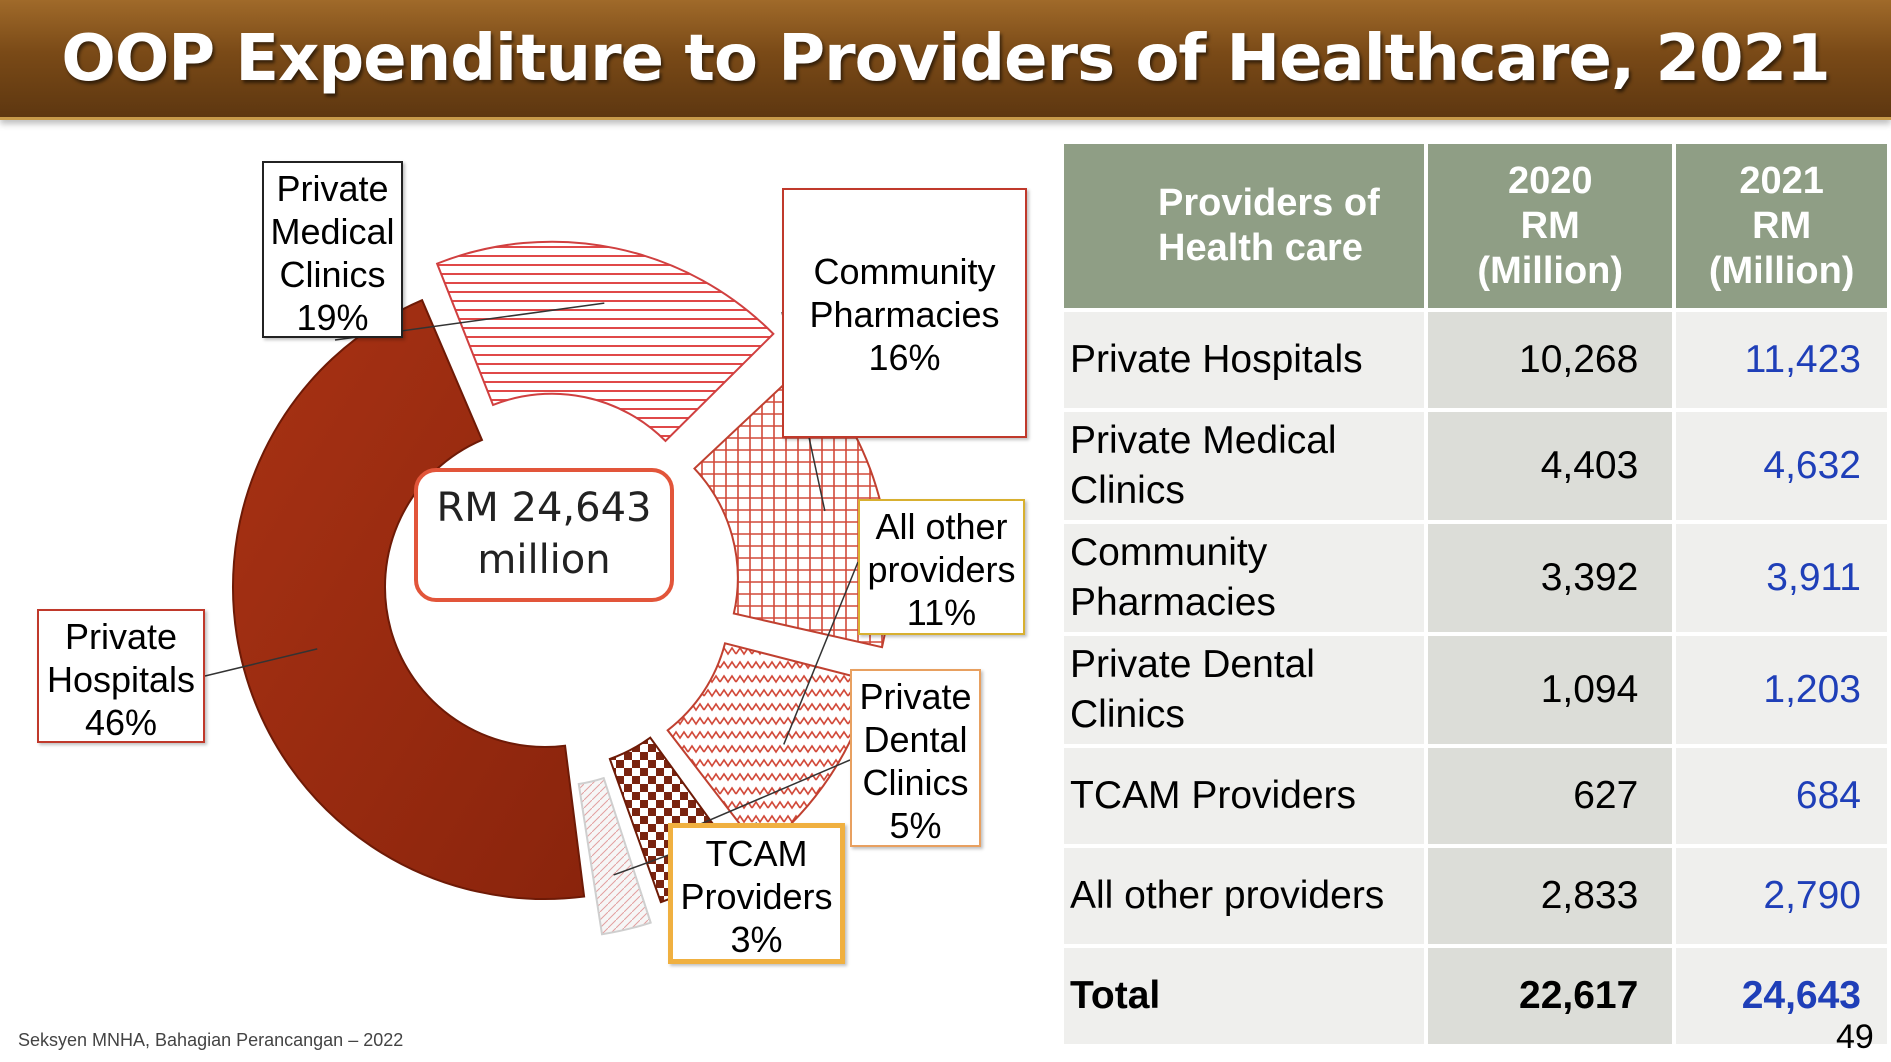 Image resolution: width=1891 pixels, height=1062 pixels. Describe the element at coordinates (544, 508) in the screenshot. I see `center-total-line1: RM 24,643` at that location.